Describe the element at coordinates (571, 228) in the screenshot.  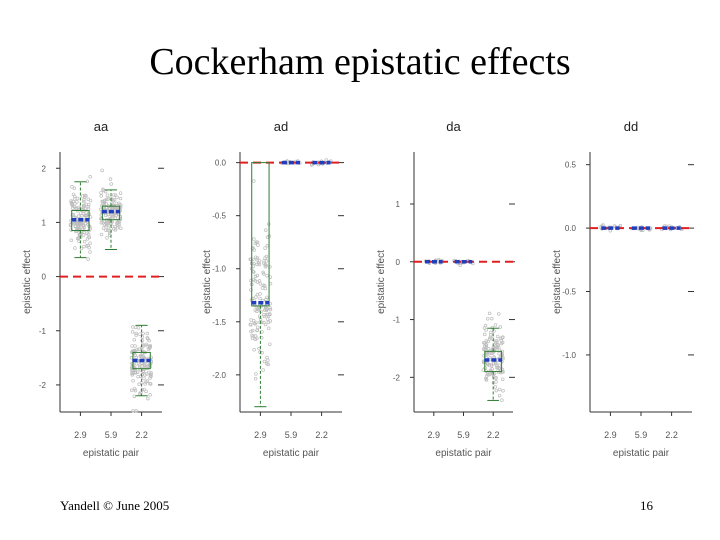
I see `y-tick-label: 0.0` at that location.